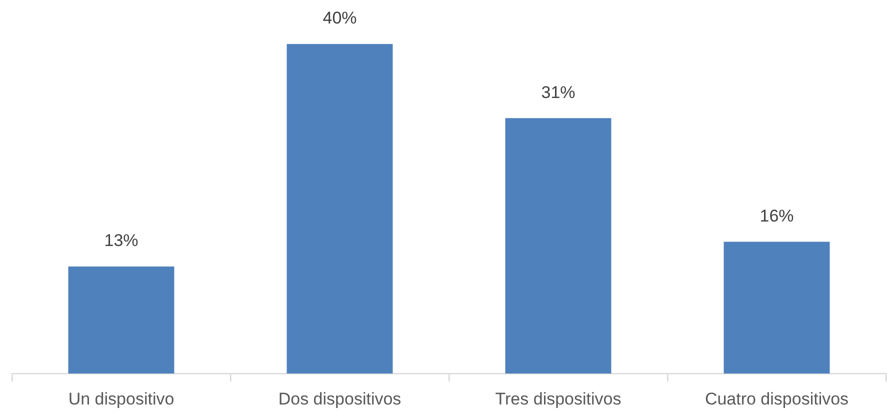  I want to click on x-tick-label: Dos dispositivos, so click(340, 398).